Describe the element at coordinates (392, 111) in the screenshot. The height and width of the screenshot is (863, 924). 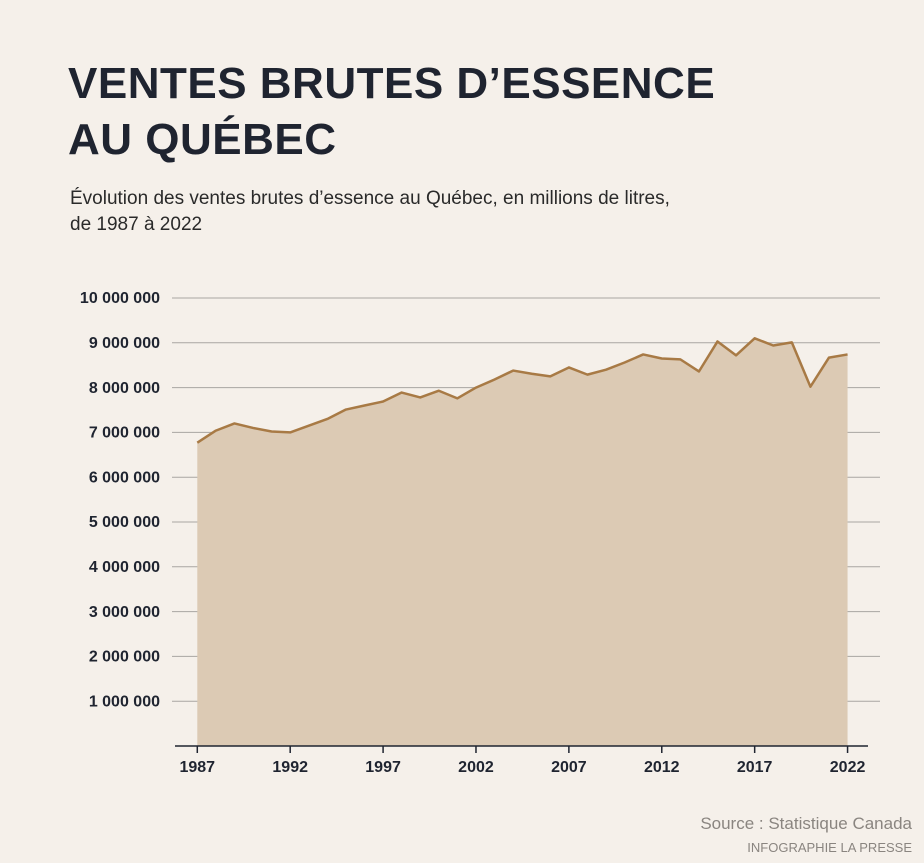
I see `chart-title: VENTES BRUTES D’ESSENCE AU QUÉBEC` at that location.